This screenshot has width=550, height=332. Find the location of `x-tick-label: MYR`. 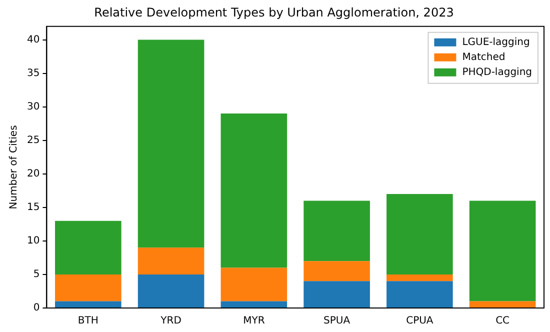

x-tick-label: MYR is located at coordinates (254, 321).